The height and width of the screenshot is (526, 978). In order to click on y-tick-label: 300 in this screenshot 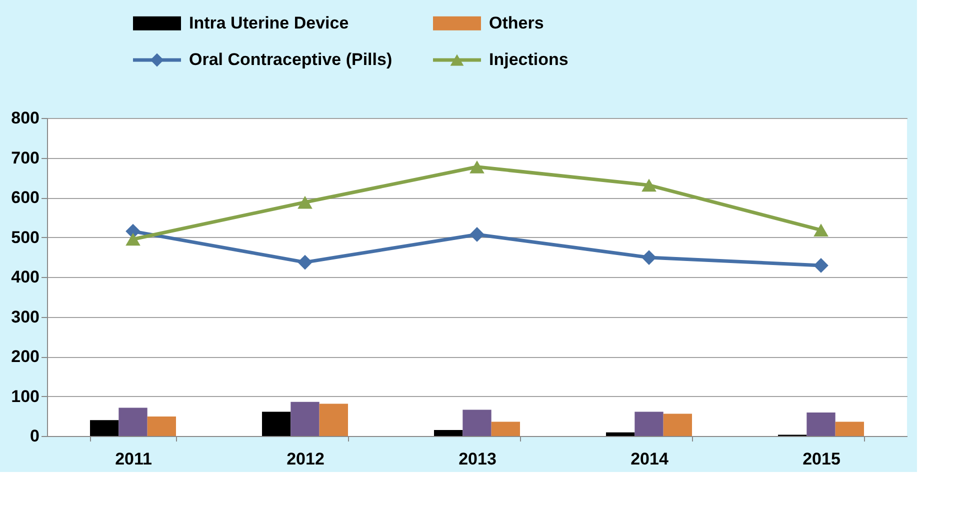, I will do `click(25, 316)`.